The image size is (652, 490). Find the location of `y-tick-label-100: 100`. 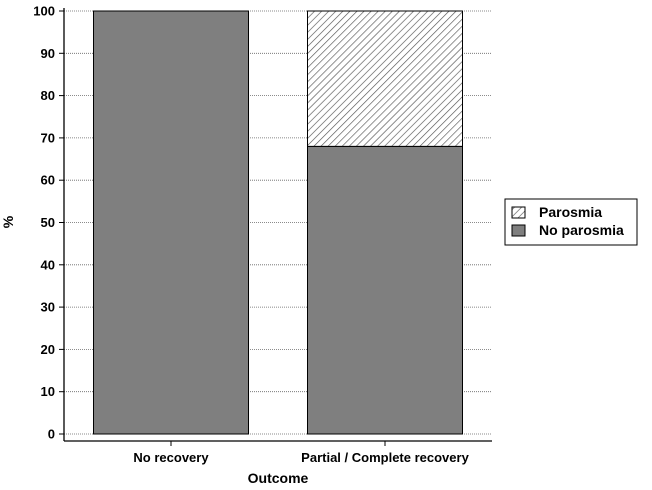

y-tick-label-100: 100 is located at coordinates (44, 11).